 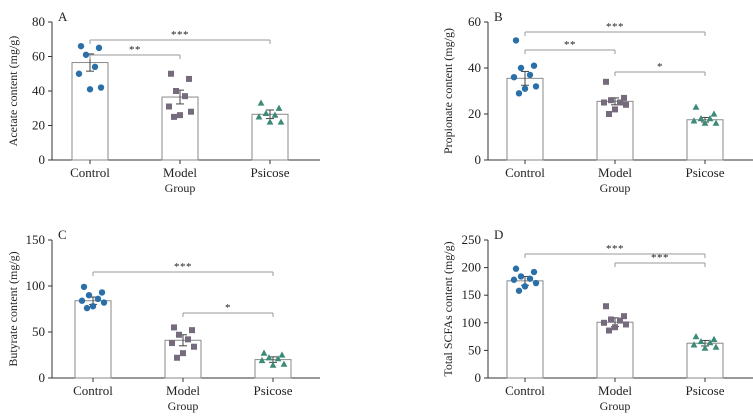 What do you see at coordinates (38, 90) in the screenshot?
I see `y-tick-label: 40` at bounding box center [38, 90].